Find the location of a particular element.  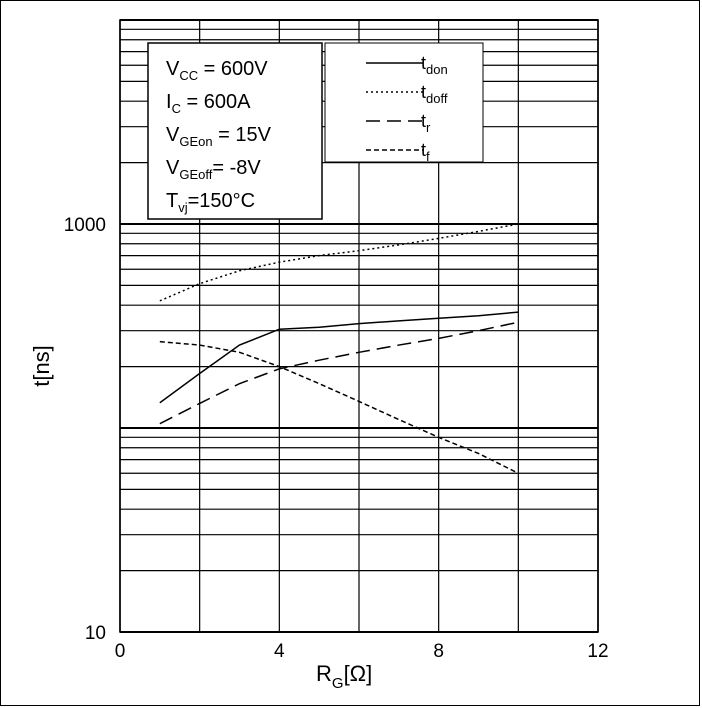

y-tick-label: 1000 is located at coordinates (85, 225).